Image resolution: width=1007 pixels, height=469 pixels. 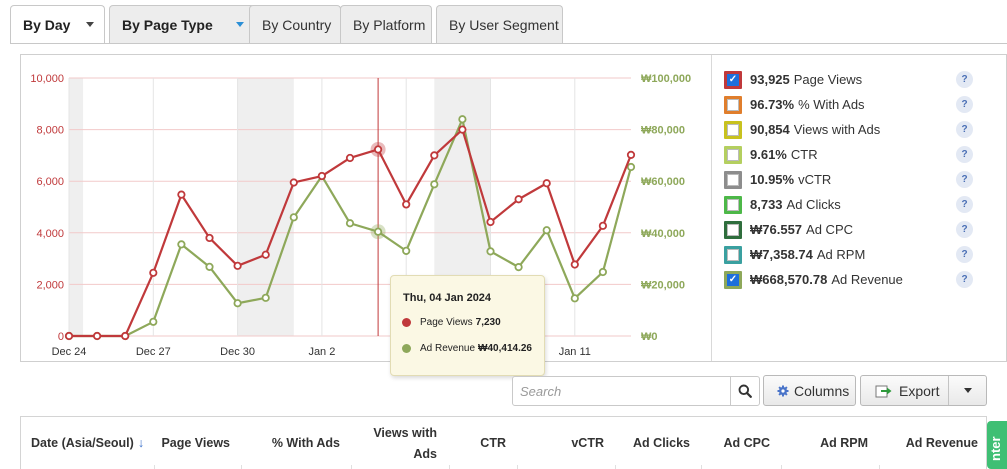 I want to click on column-header-date-asia-seoul: Date (Asia/Seoul) ↓, so click(x=92, y=443).